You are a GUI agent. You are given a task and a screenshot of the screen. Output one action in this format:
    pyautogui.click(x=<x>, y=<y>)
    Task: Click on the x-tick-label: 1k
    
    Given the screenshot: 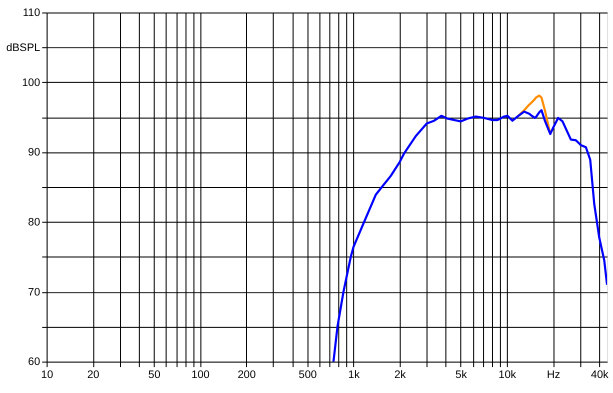 What is the action you would take?
    pyautogui.click(x=354, y=374)
    